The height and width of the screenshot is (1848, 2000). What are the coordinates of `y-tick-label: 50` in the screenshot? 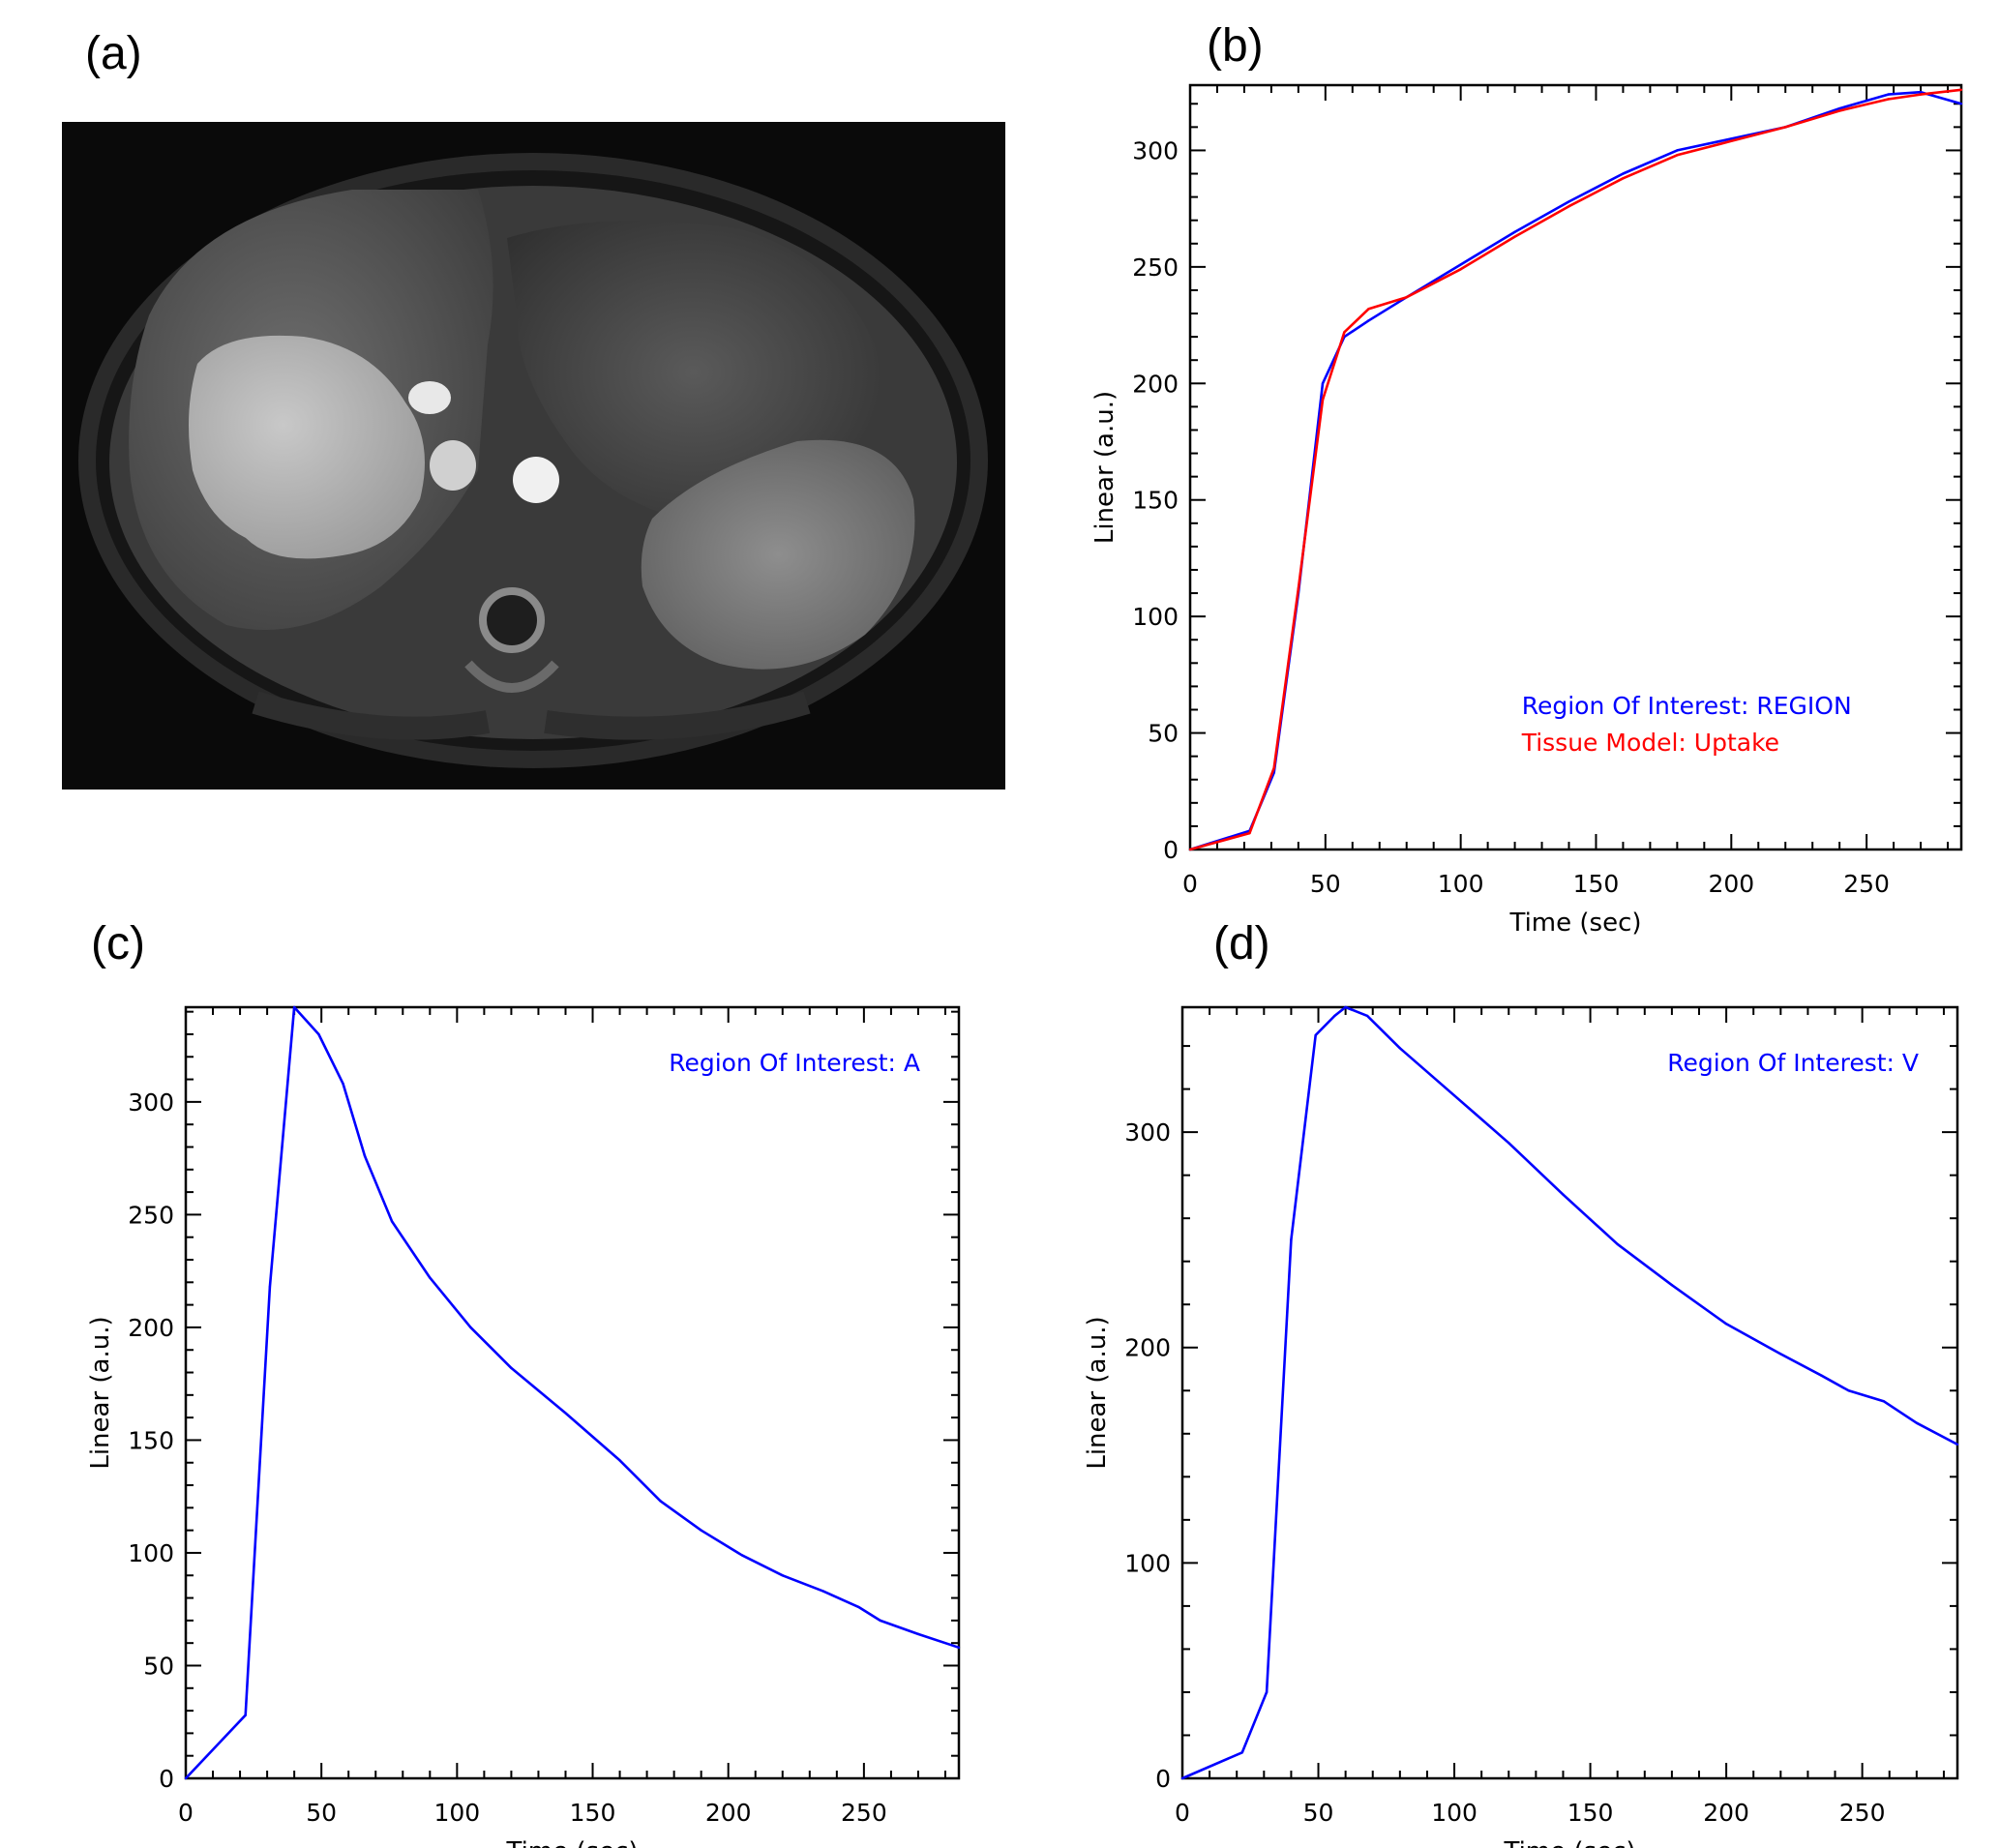 It's located at (1163, 734).